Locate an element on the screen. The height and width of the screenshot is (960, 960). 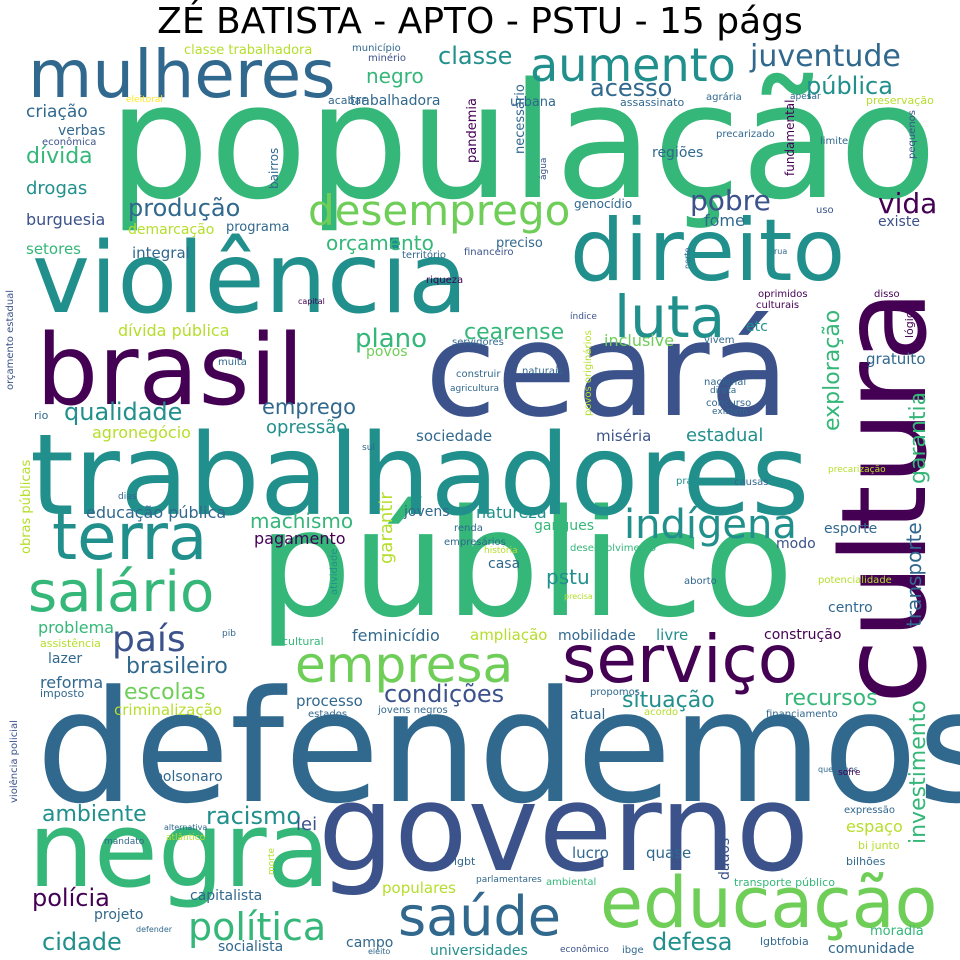
cloud-word: atividade is located at coordinates (334, 571).